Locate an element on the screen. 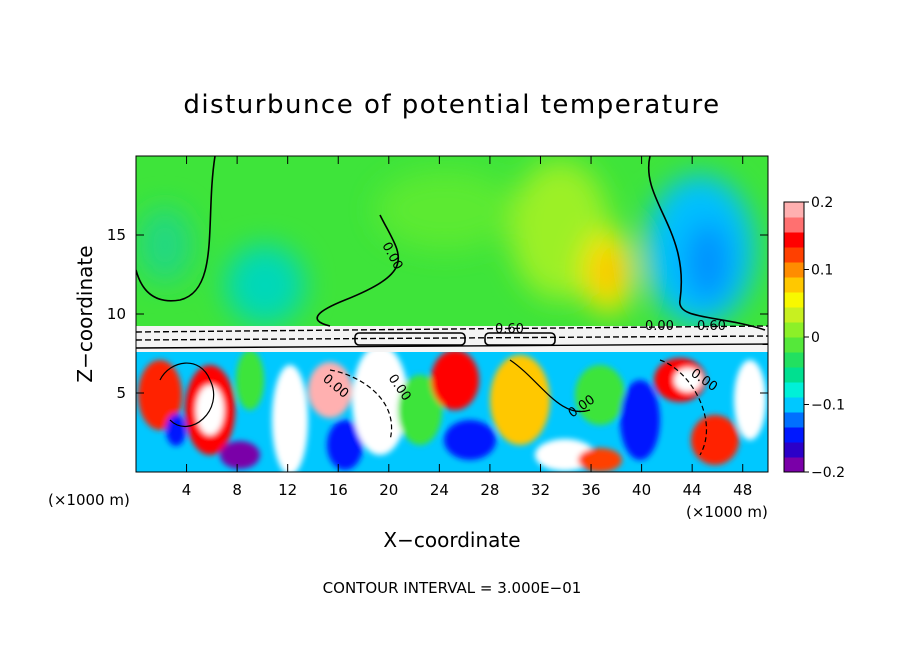 The width and height of the screenshot is (904, 654). y-axis-label: Z−coordinate is located at coordinates (85, 313).